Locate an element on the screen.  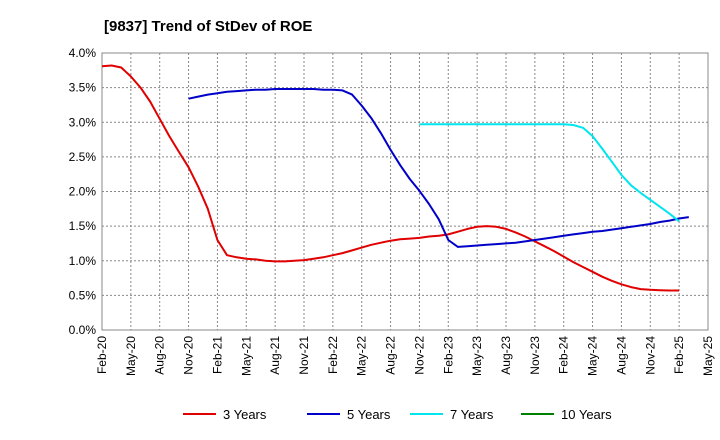
y-tick-label: 4.0% is located at coordinates (83, 53).